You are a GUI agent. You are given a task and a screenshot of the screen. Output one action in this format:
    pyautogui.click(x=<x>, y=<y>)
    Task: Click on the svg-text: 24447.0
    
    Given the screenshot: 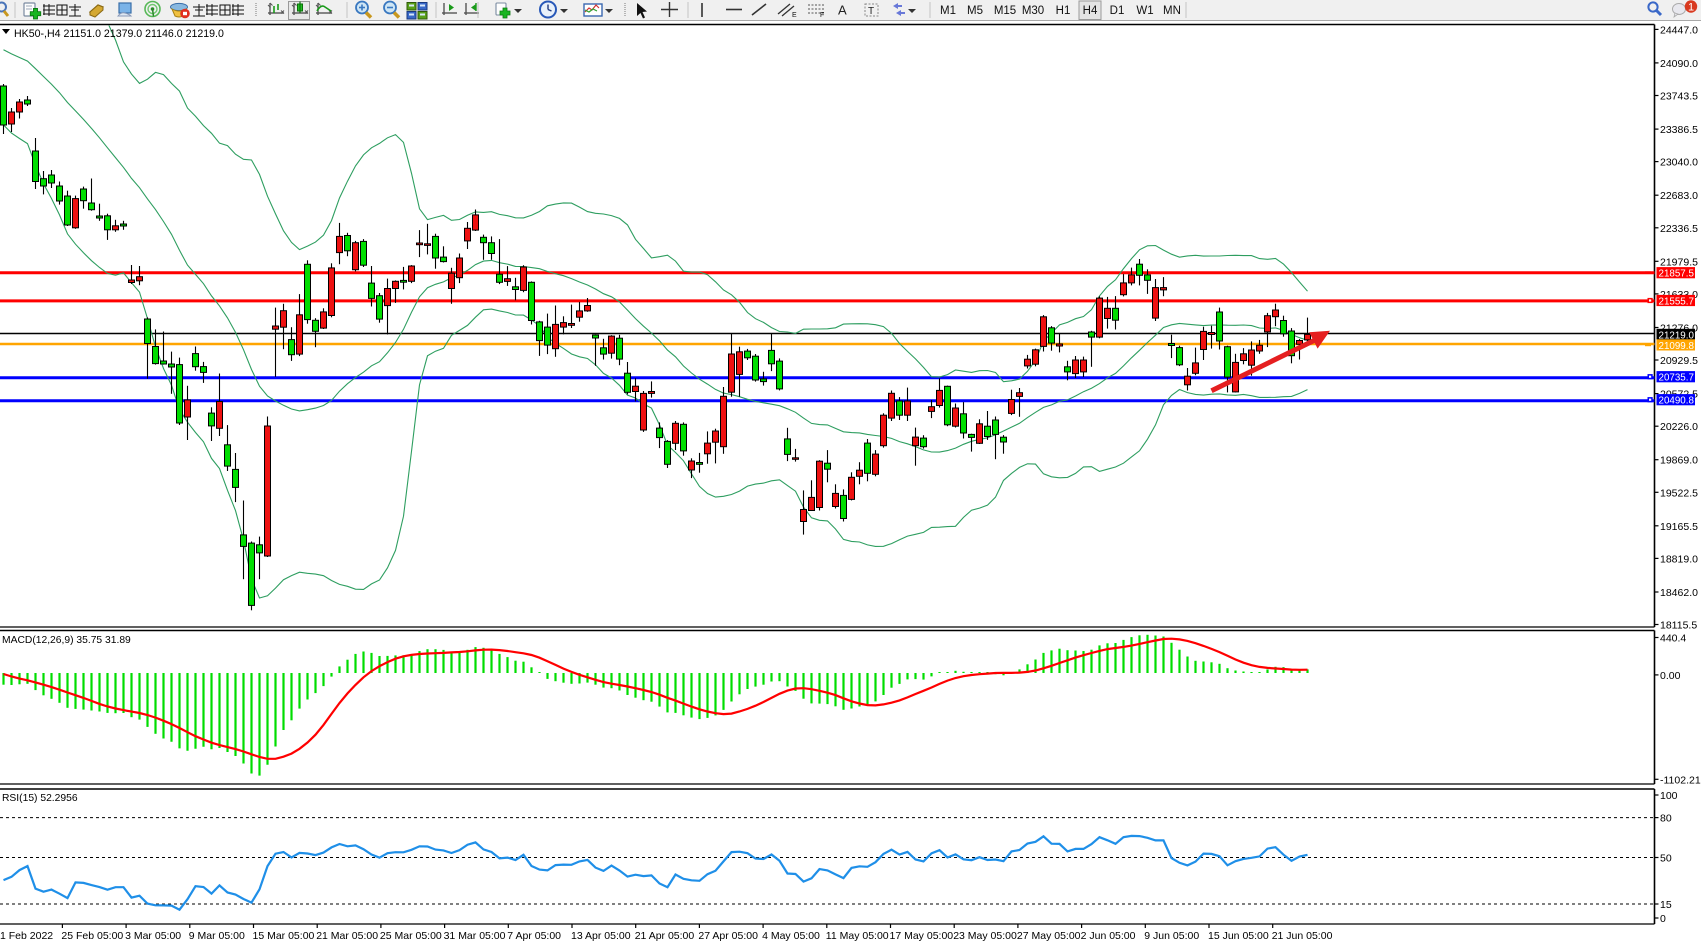 What is the action you would take?
    pyautogui.click(x=1679, y=30)
    